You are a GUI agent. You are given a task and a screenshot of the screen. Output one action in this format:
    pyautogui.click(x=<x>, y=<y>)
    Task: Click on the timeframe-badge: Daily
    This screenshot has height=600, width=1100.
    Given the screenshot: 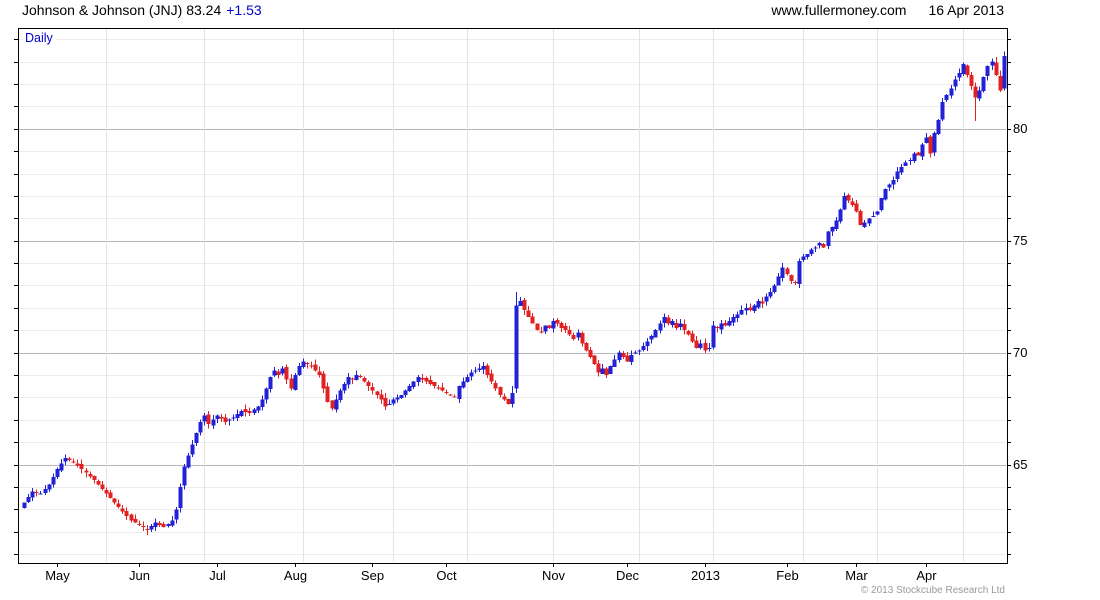 What is the action you would take?
    pyautogui.click(x=39, y=38)
    